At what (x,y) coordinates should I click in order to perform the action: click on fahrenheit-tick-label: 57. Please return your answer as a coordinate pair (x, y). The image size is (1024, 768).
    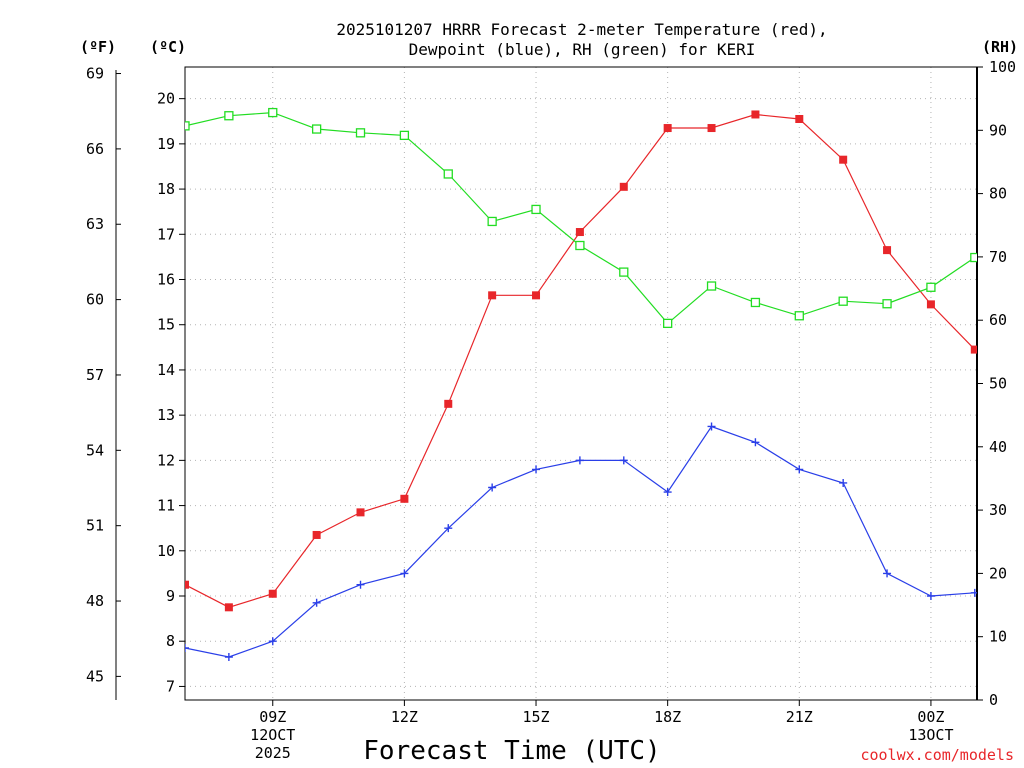
    Looking at the image, I should click on (95, 375).